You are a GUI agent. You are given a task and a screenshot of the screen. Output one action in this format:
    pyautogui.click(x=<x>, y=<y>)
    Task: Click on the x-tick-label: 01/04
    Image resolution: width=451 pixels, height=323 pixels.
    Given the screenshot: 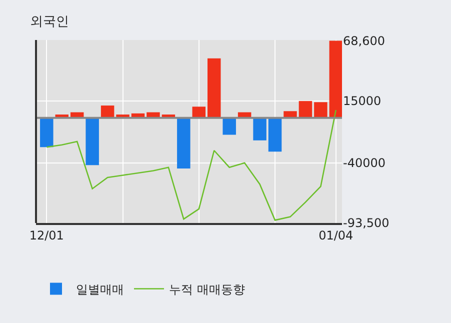 What is the action you would take?
    pyautogui.click(x=336, y=235)
    